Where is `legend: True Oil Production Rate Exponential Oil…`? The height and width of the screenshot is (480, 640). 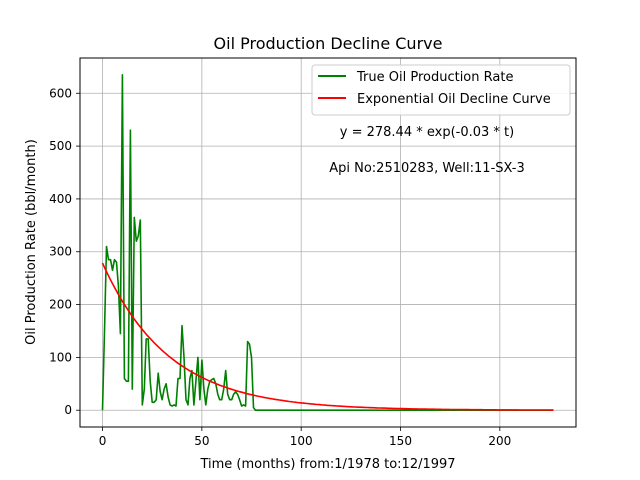
legend: True Oil Production Rate Exponential Oil… is located at coordinates (441, 90).